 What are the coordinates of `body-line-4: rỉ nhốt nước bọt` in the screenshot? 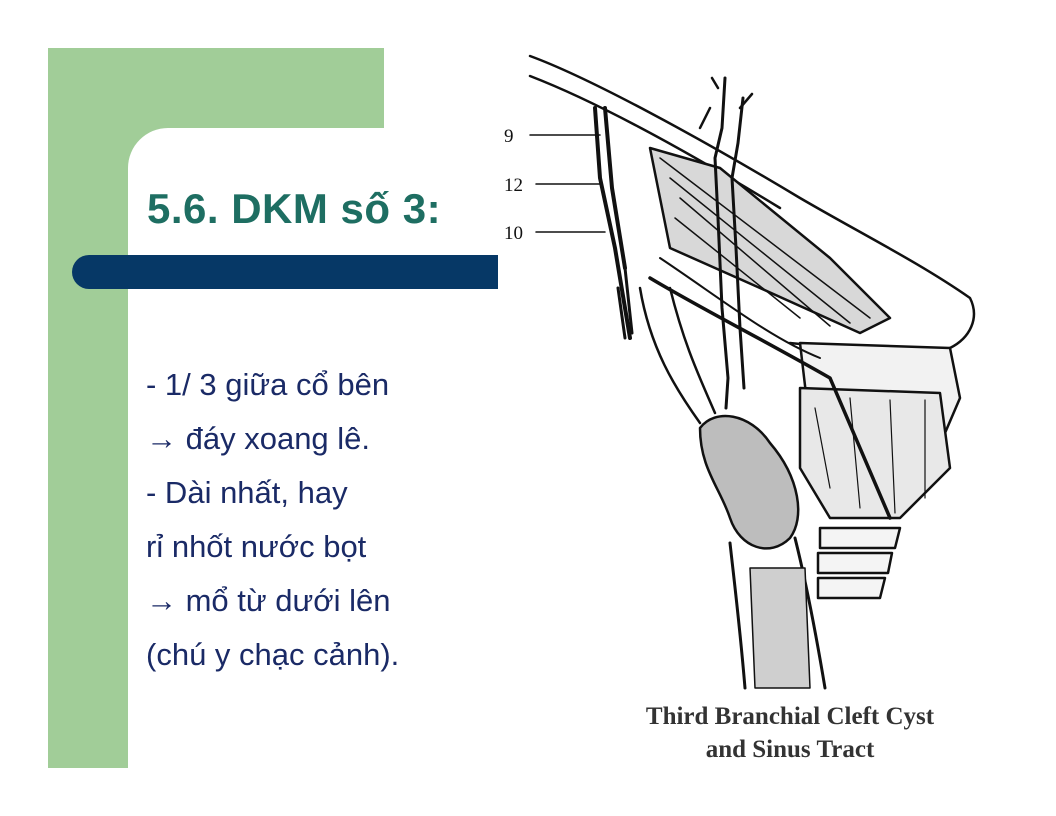 It's located at (256, 546).